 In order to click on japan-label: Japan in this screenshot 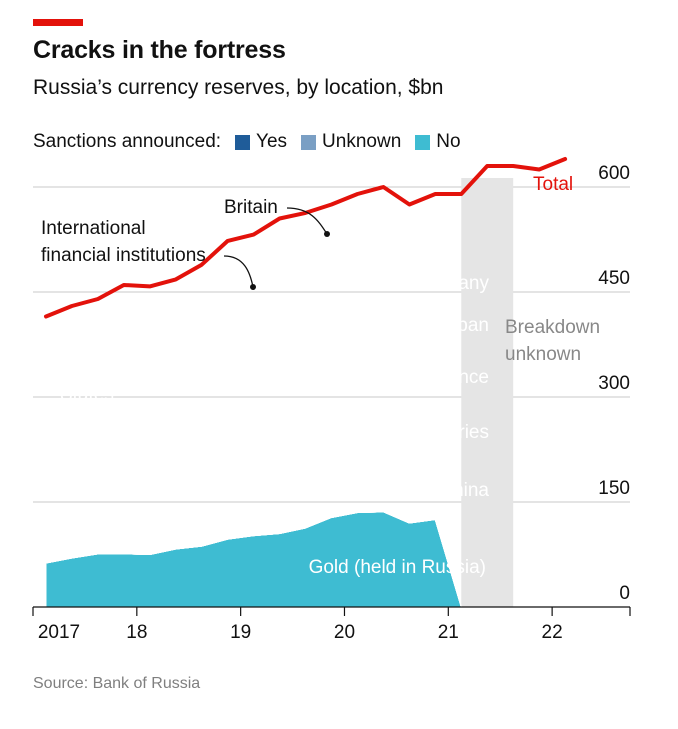, I will do `click(463, 325)`.